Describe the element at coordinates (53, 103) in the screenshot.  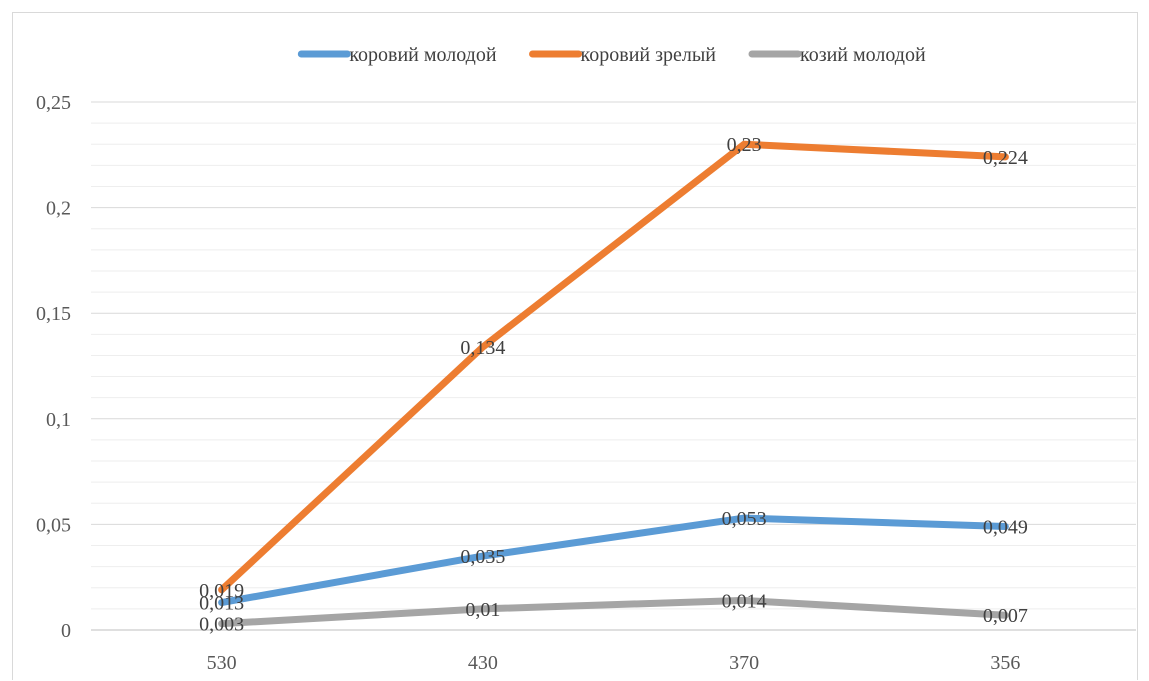
I see `y-tick-label: 0,25` at that location.